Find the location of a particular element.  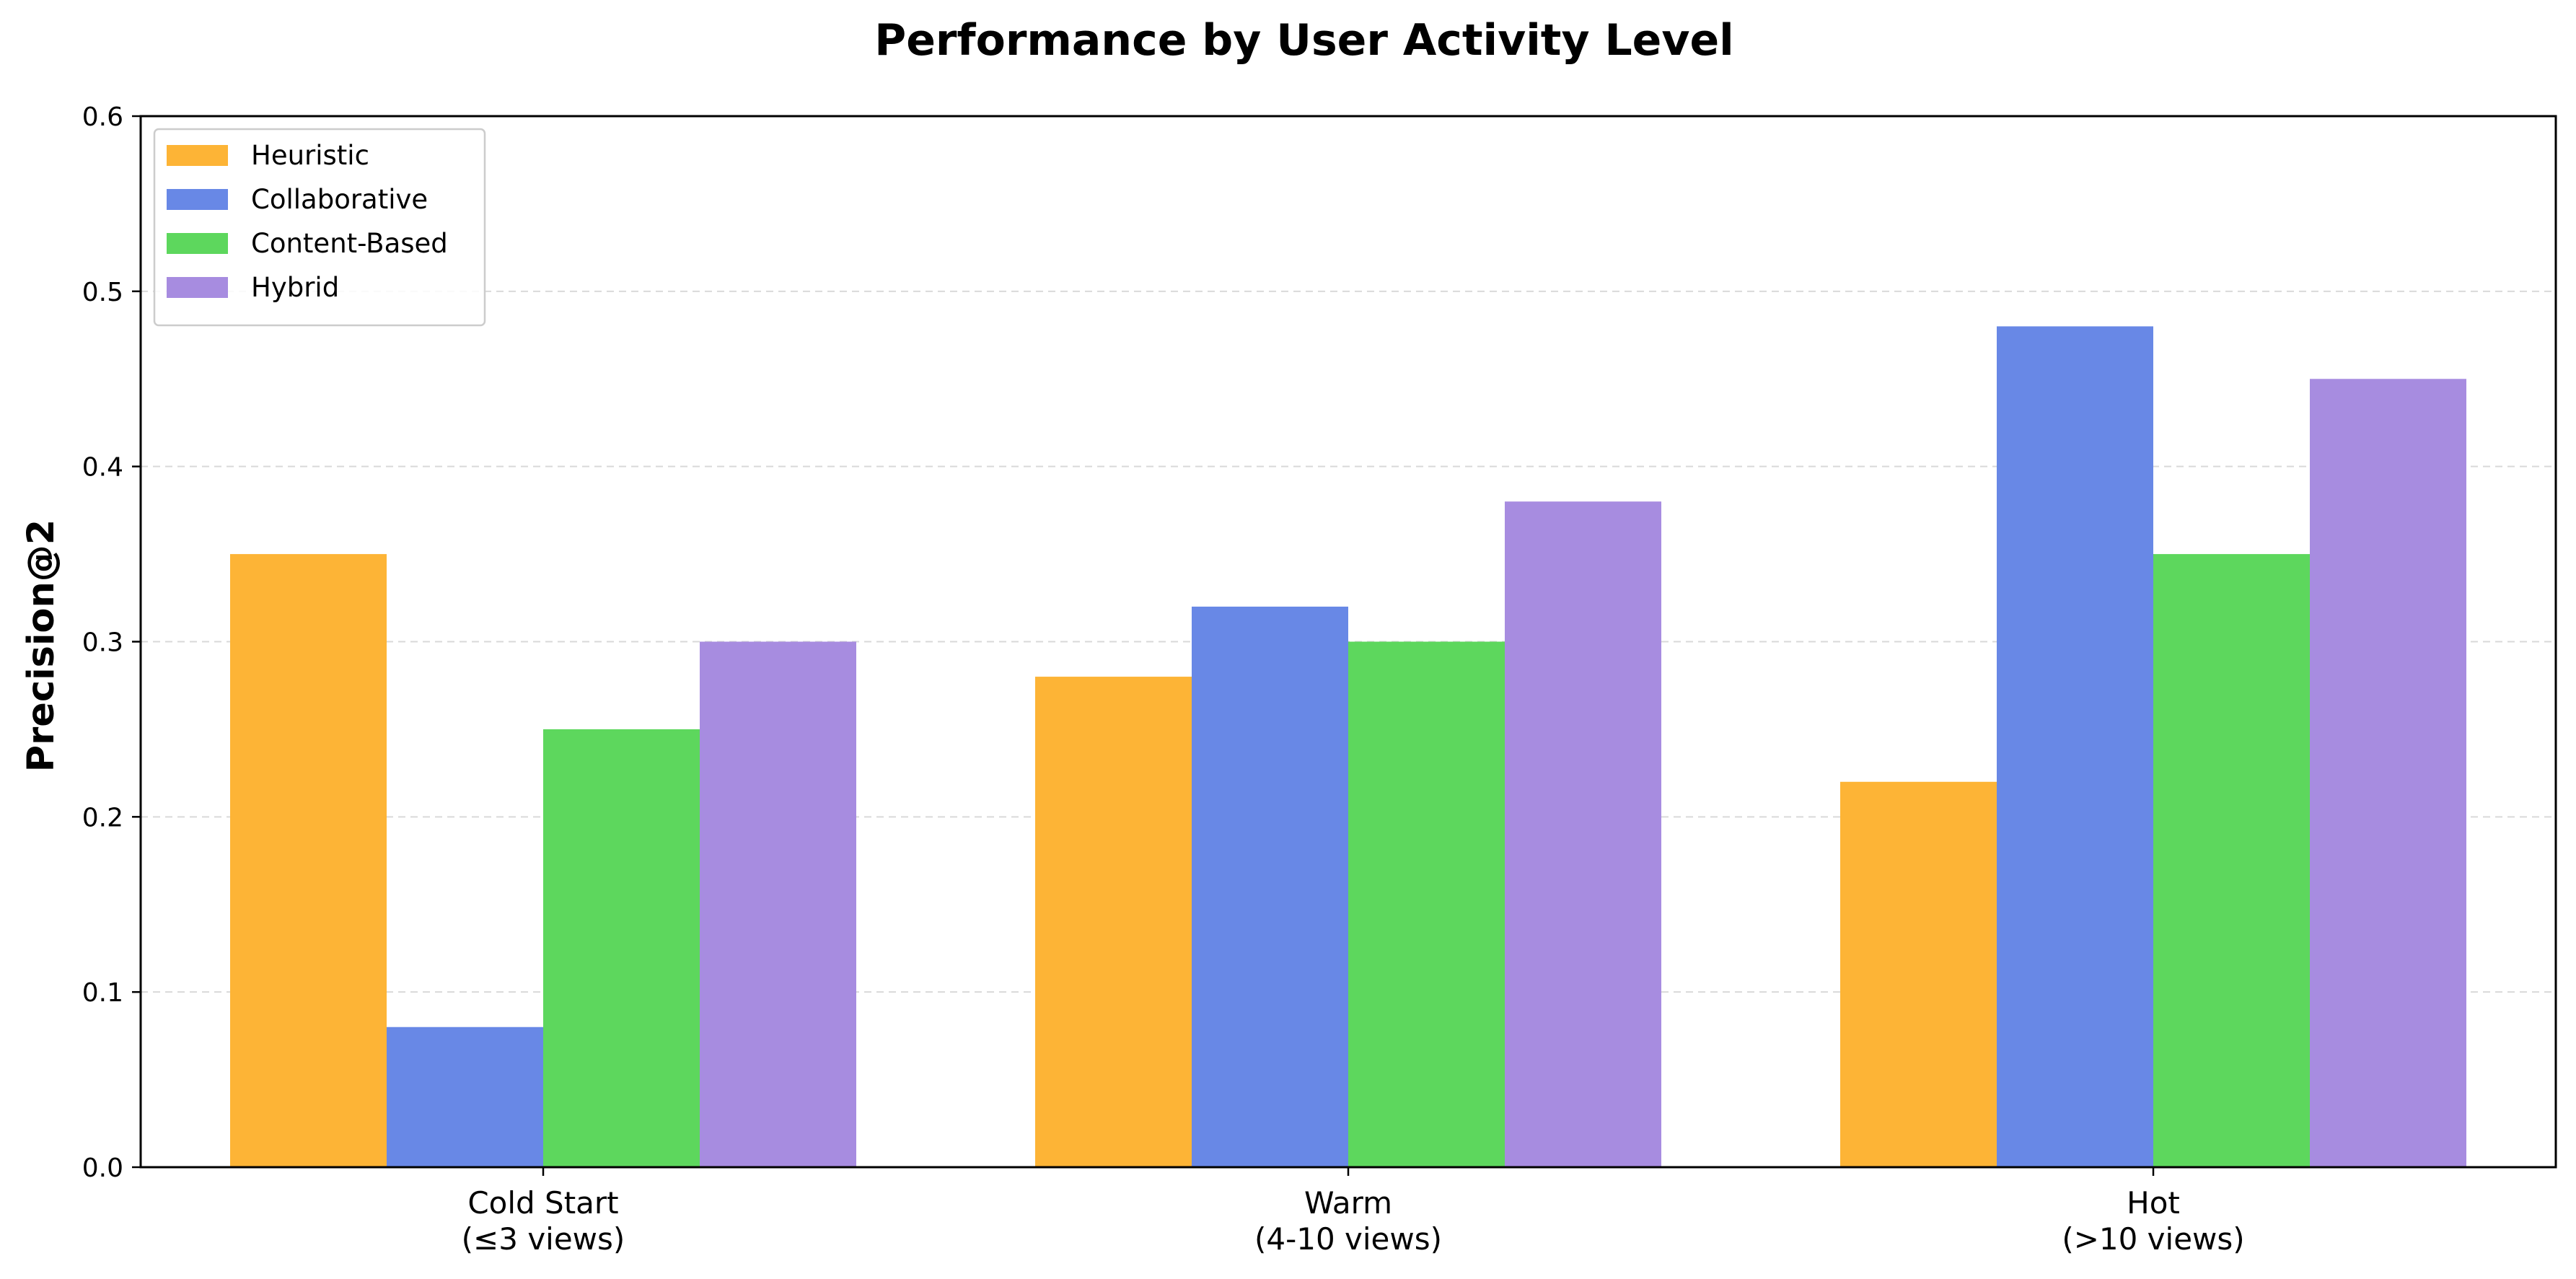

legend-label: Content-Based is located at coordinates (349, 243).